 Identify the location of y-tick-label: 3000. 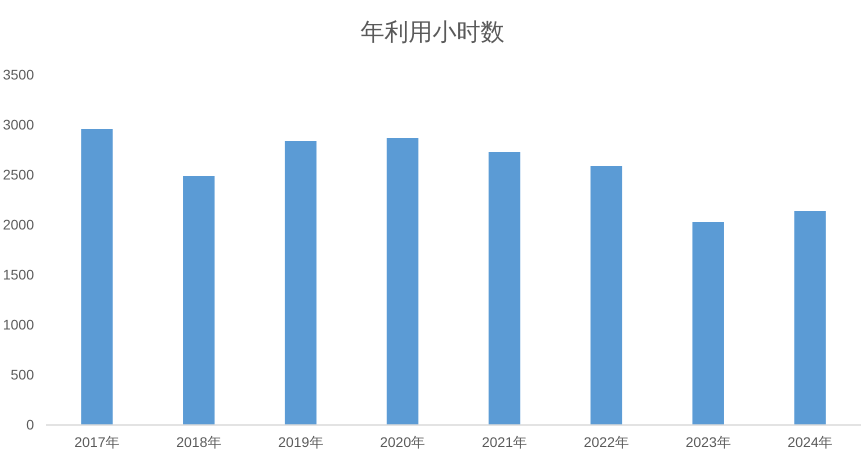
(18, 124).